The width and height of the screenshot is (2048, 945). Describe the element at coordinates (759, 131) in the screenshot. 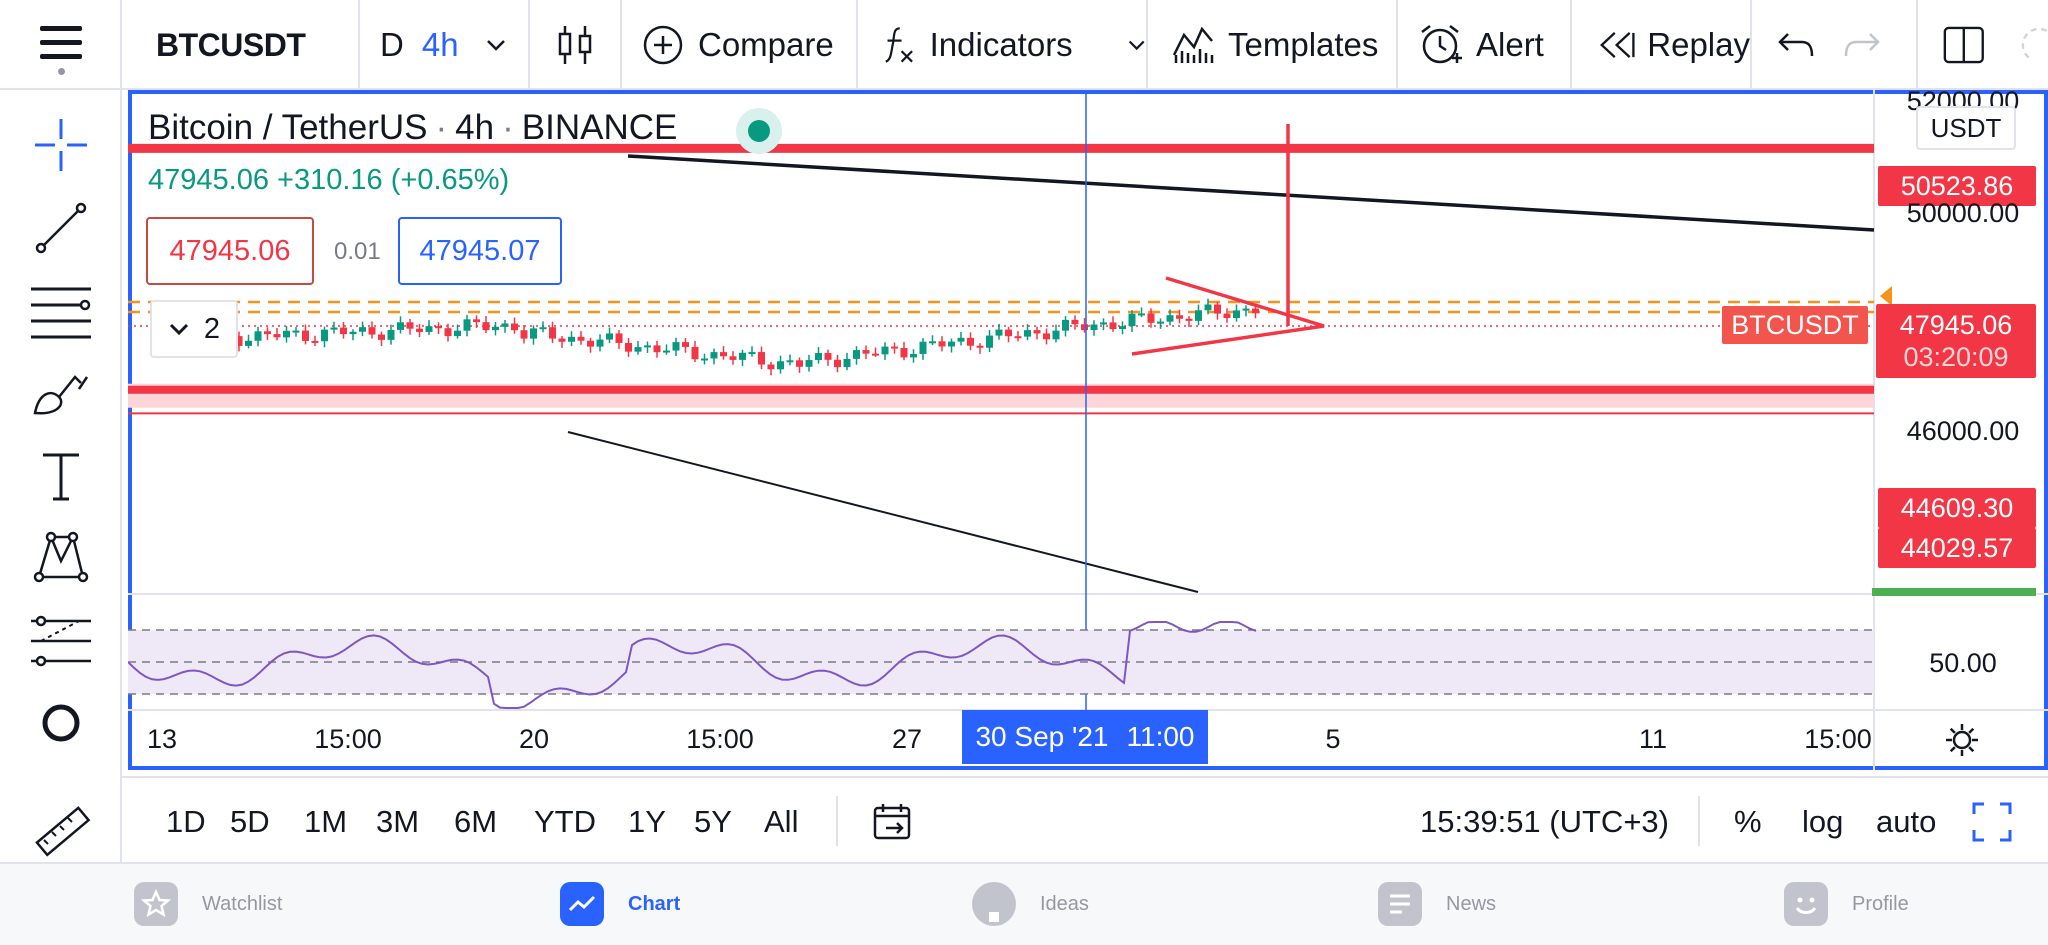

I see `market-status-icon` at that location.